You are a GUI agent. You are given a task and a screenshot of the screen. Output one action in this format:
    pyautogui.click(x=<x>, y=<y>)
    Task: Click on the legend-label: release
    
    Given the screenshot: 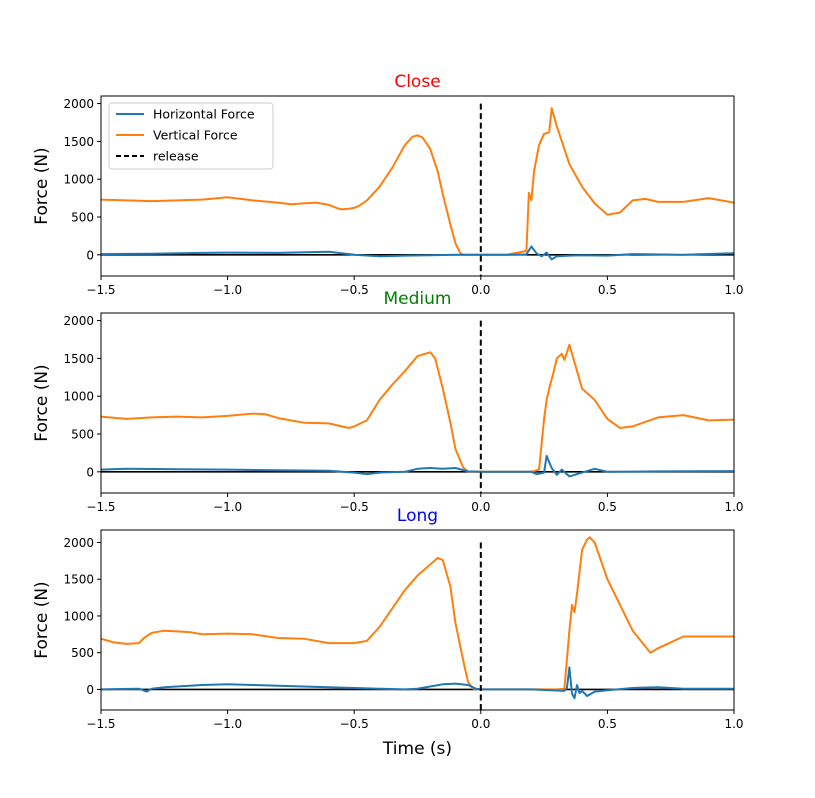 What is the action you would take?
    pyautogui.click(x=176, y=156)
    